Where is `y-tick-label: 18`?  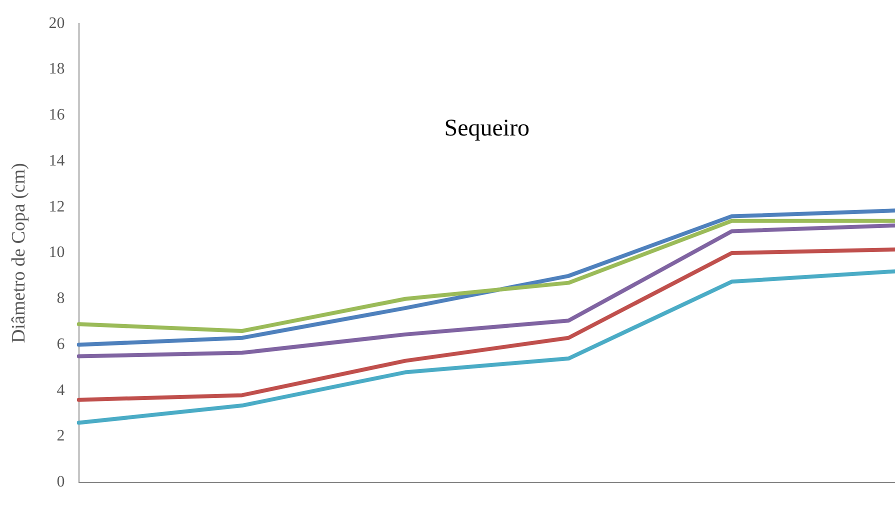
y-tick-label: 18 is located at coordinates (56, 69).